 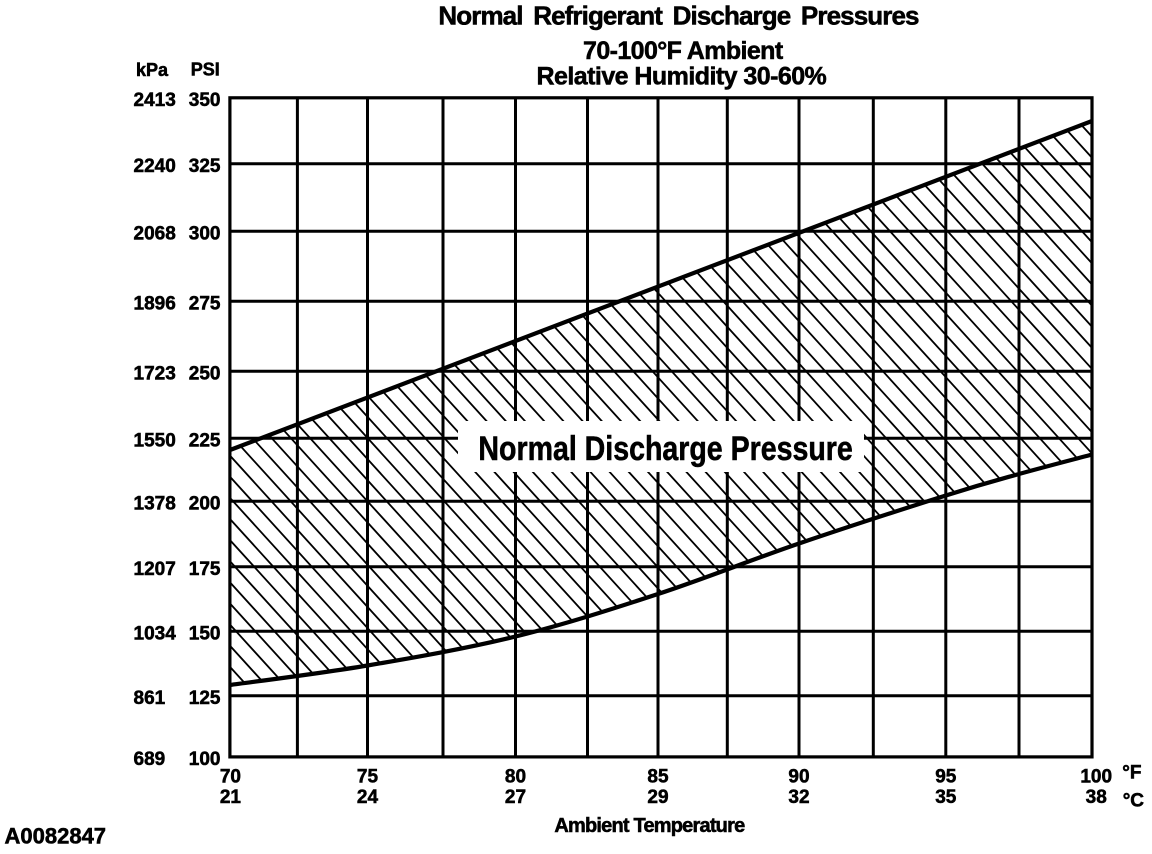 What do you see at coordinates (682, 76) in the screenshot?
I see `svg-text: Relative Humidity 30-60%` at bounding box center [682, 76].